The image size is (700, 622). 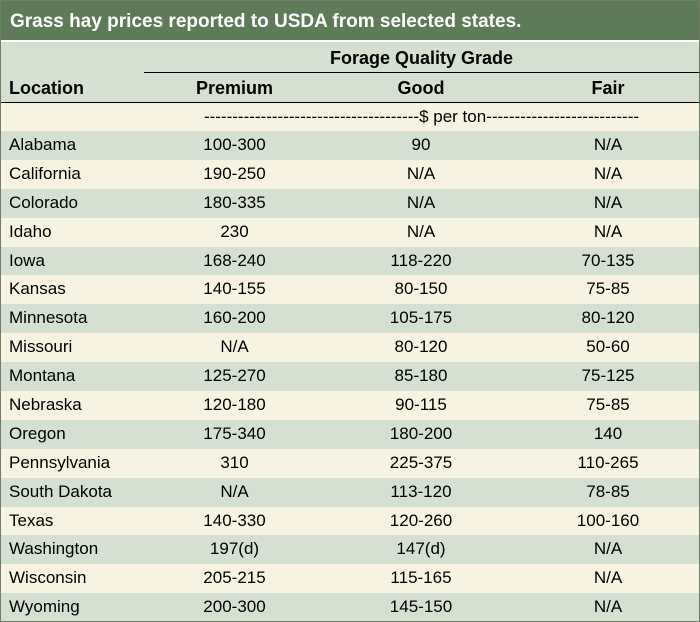 What do you see at coordinates (234, 144) in the screenshot?
I see `cell-premium: 100-300` at bounding box center [234, 144].